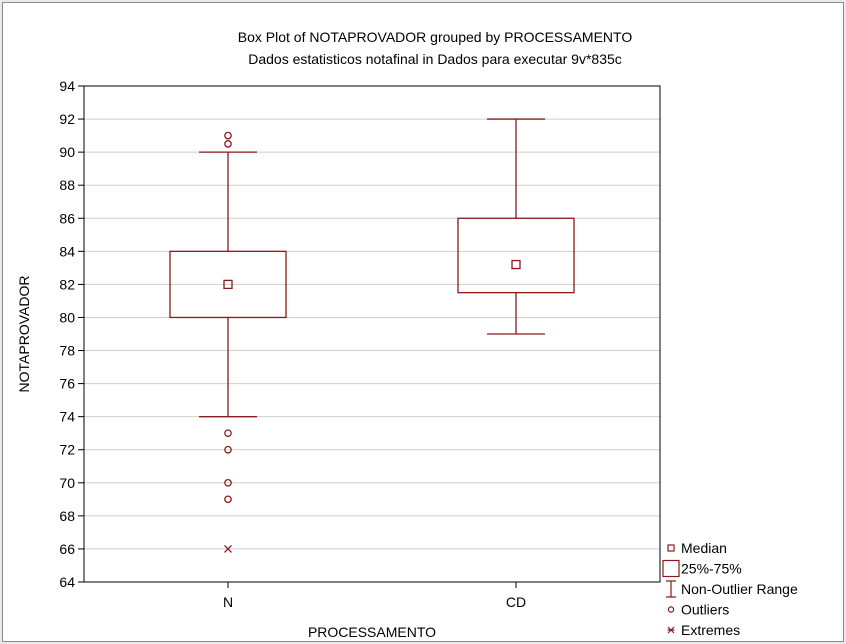  I want to click on y-tick-label: 82, so click(67, 284).